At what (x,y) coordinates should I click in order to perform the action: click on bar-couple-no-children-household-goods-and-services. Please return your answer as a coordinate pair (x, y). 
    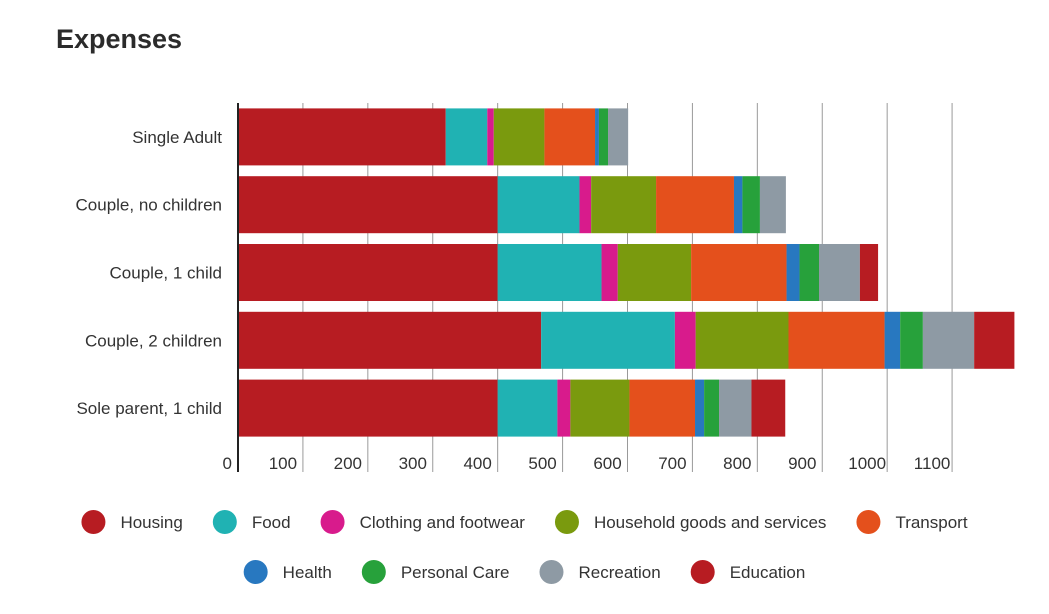
    Looking at the image, I should click on (624, 205).